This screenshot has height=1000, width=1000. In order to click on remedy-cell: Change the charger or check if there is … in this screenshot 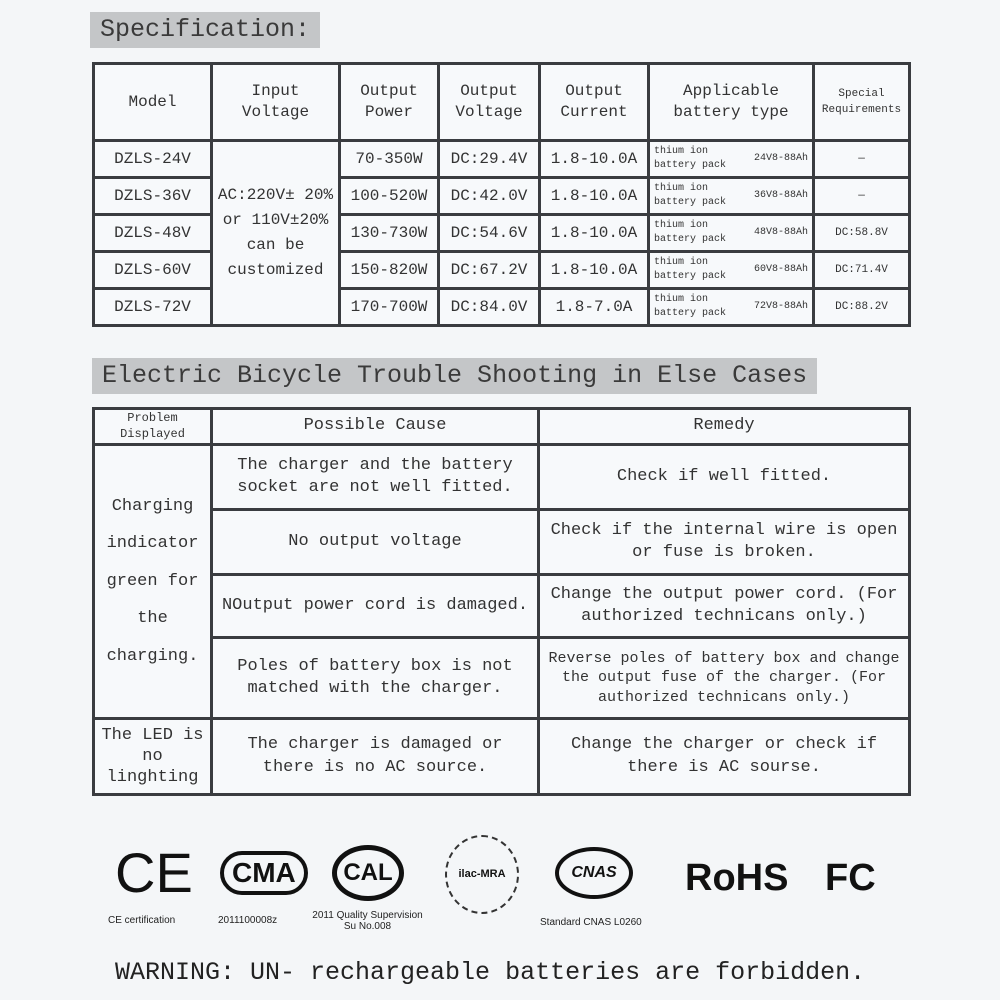, I will do `click(724, 756)`.